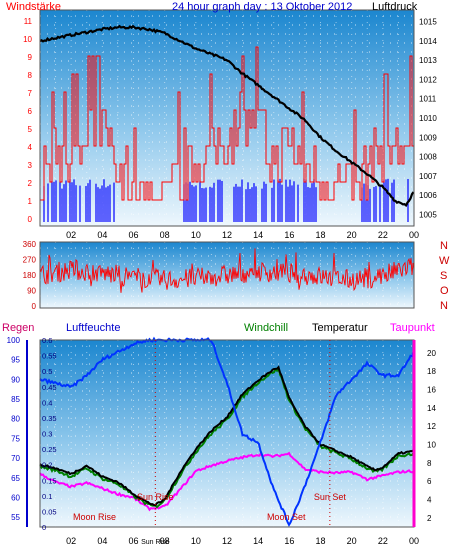  What do you see at coordinates (428, 214) in the screenshot?
I see `pressure-axis-tick: 1005` at bounding box center [428, 214].